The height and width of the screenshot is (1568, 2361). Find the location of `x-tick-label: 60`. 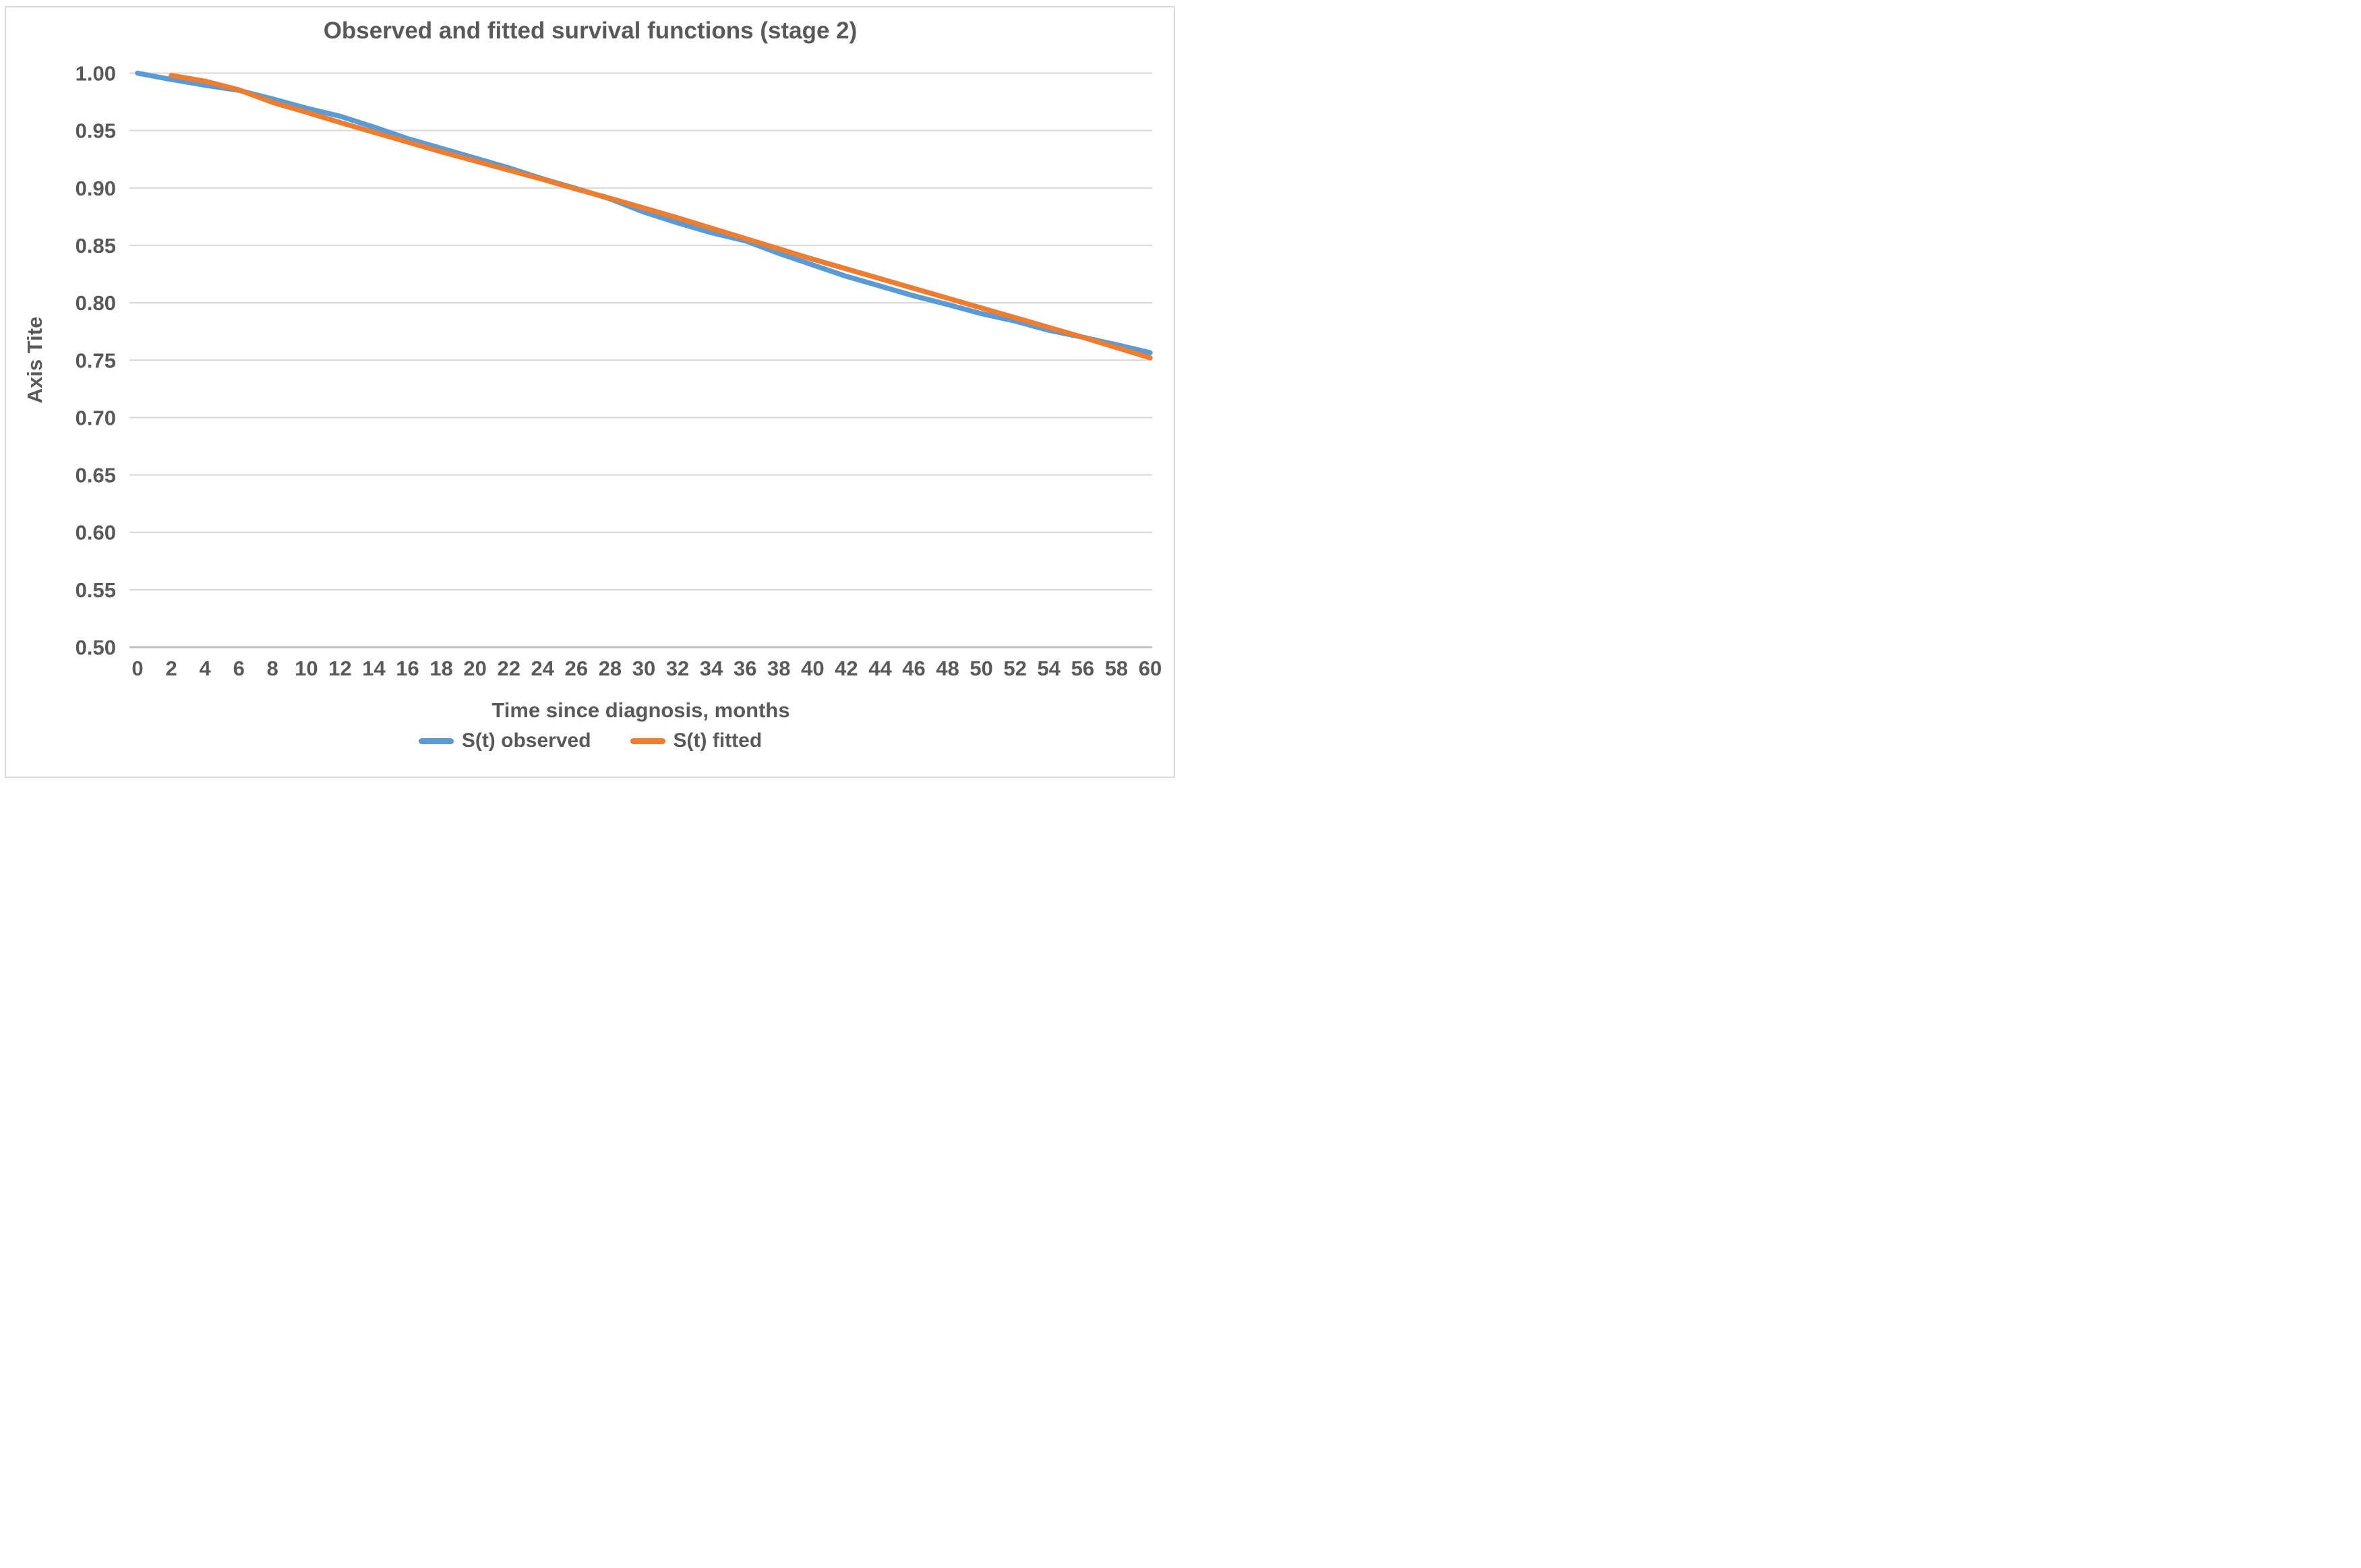

x-tick-label: 60 is located at coordinates (1150, 668).